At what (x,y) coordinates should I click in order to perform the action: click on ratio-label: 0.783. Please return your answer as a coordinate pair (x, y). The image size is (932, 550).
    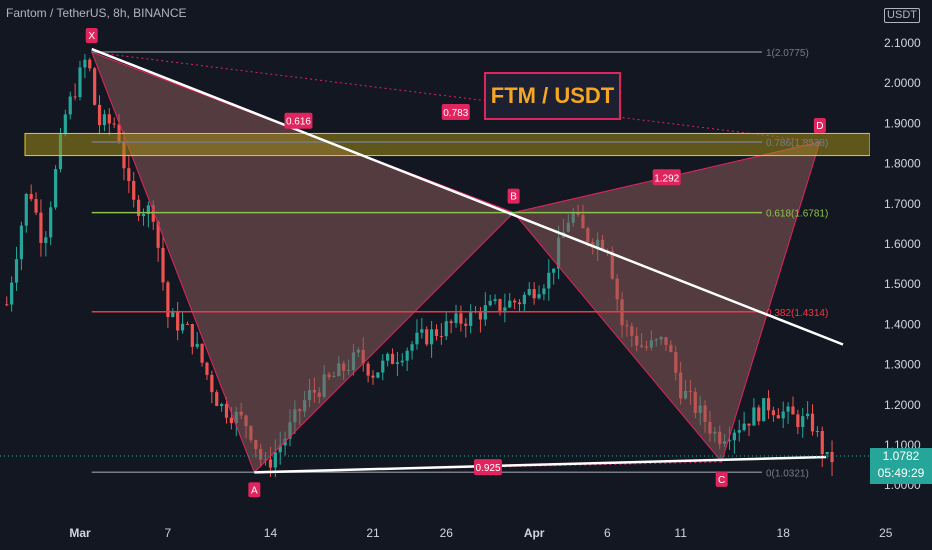
    Looking at the image, I should click on (455, 113).